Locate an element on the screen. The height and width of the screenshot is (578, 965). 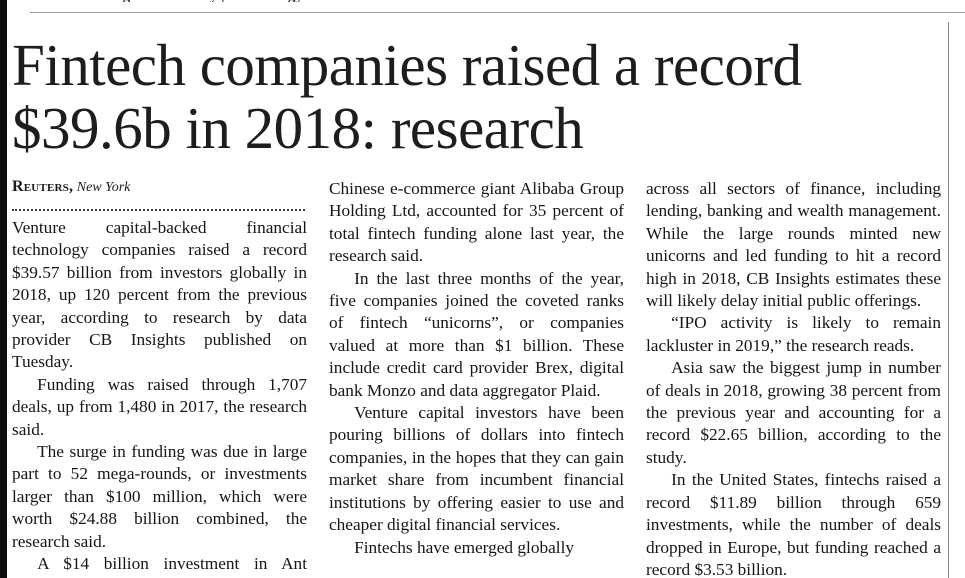
paragraph: Fintechs have emerged globally is located at coordinates (464, 547).